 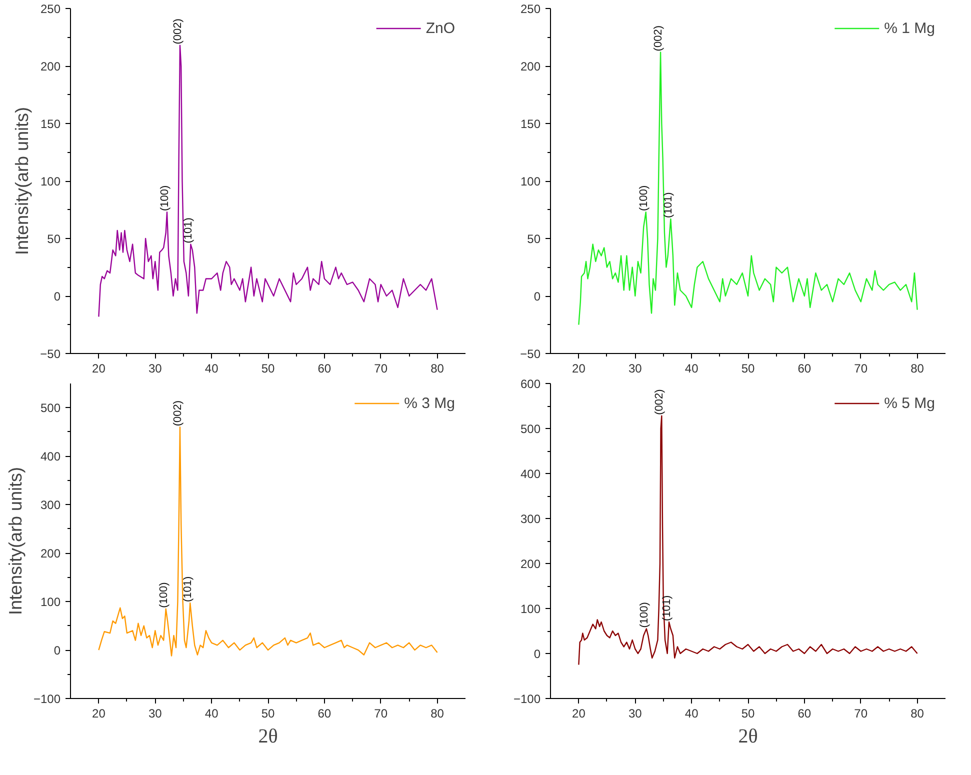 I want to click on legend-label: % 1 Mg, so click(x=909, y=28).